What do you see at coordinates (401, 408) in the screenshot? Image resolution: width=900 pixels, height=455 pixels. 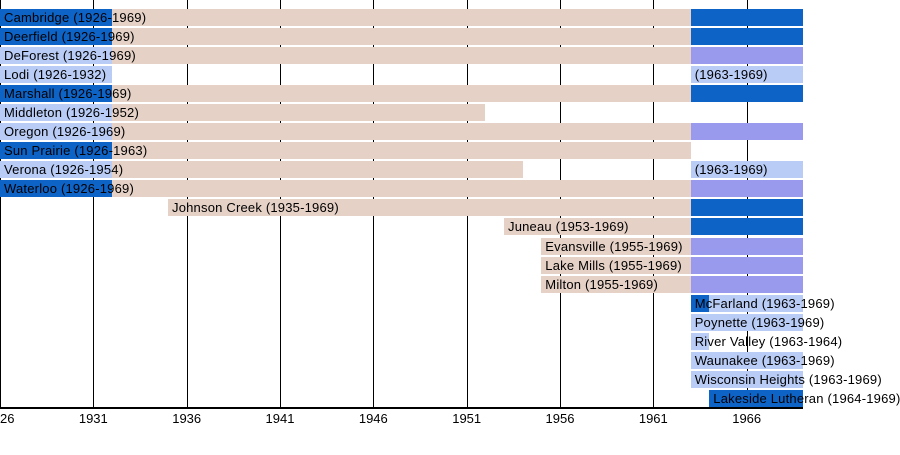 I see `x-axis-line` at bounding box center [401, 408].